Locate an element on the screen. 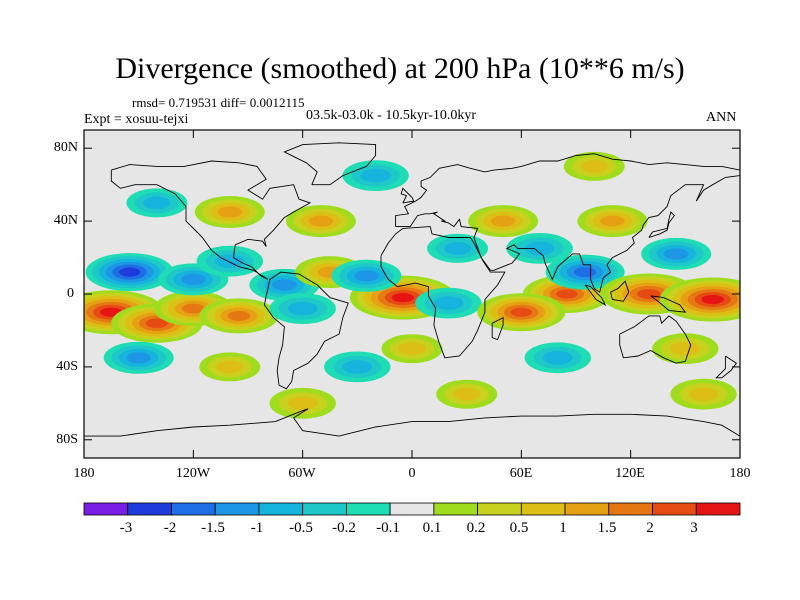  japan-outline is located at coordinates (661, 224).